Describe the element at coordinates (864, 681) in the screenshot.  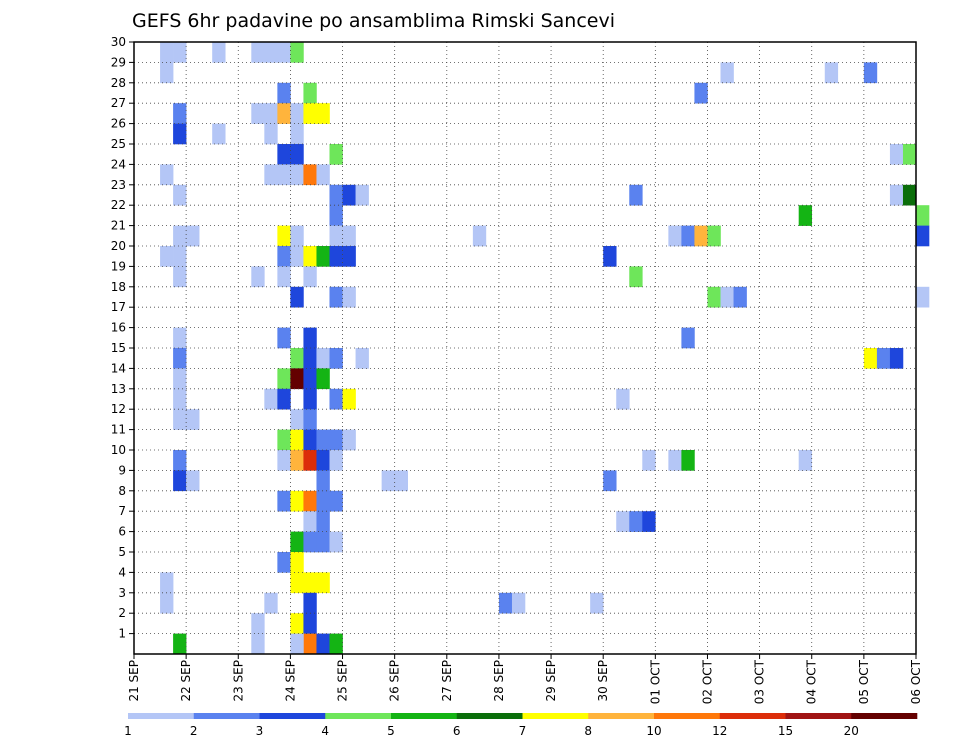
I see `x-tick-label: 05 OCT` at that location.